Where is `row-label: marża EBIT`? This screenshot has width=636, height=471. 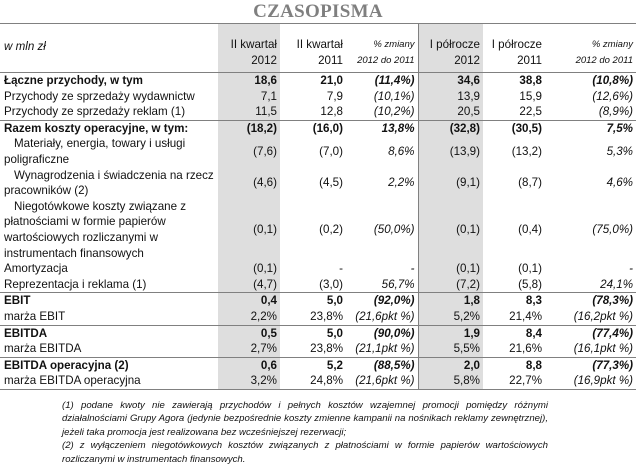 row-label: marża EBIT is located at coordinates (35, 316).